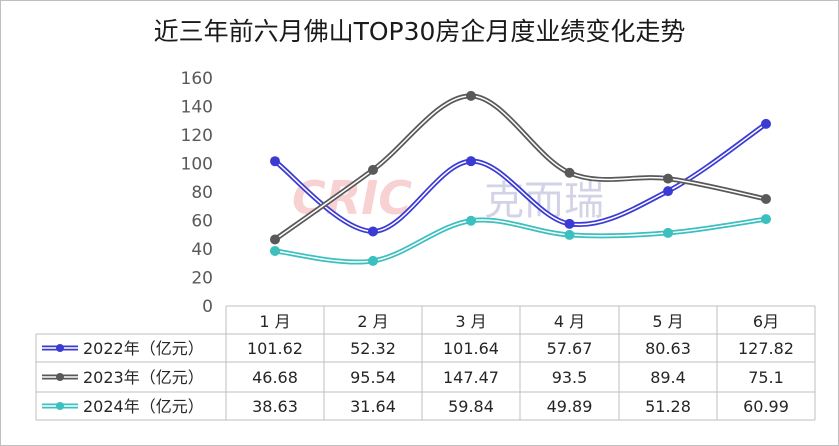  Describe the element at coordinates (570, 377) in the screenshot. I see `data-cell: 93.5` at that location.